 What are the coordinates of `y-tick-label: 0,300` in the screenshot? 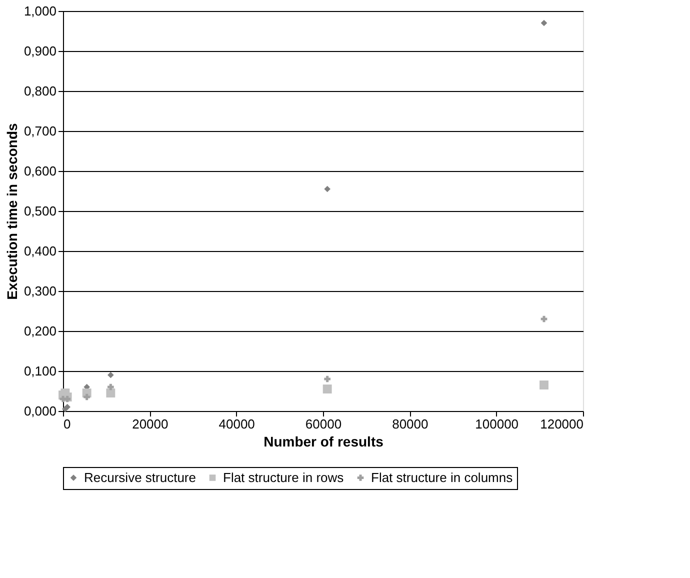 It's located at (40, 291).